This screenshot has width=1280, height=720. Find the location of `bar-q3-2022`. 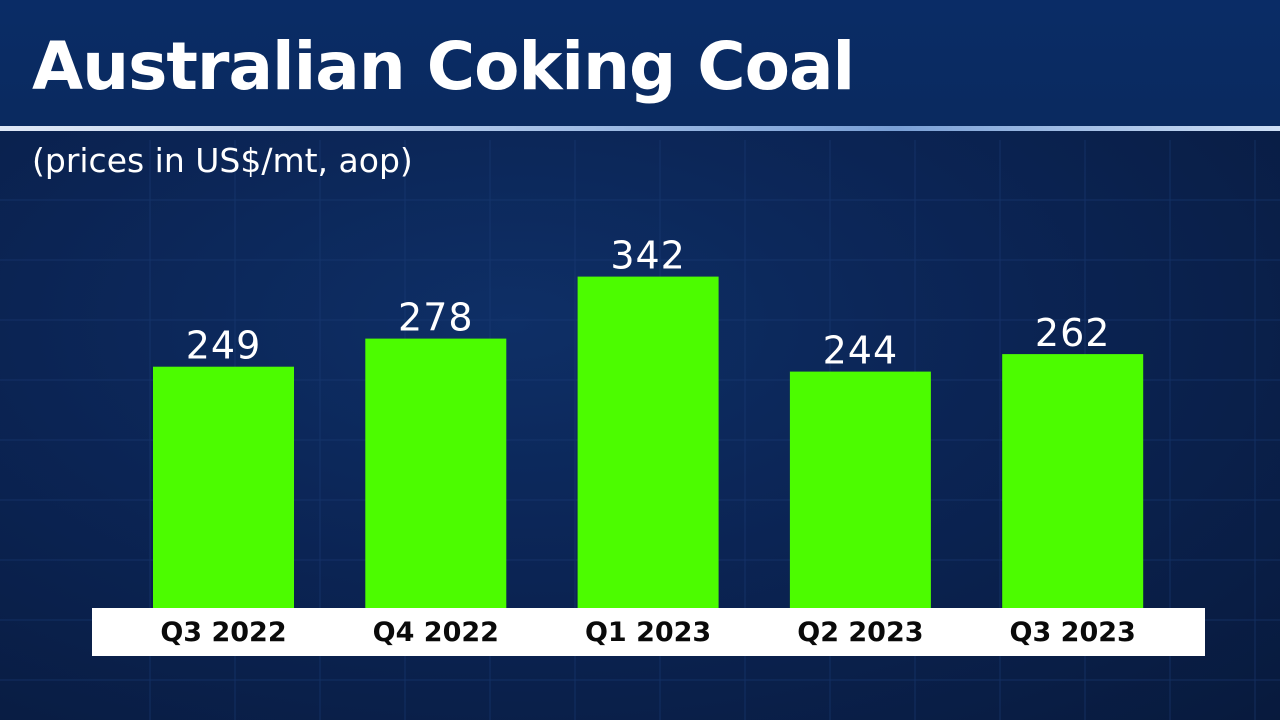

bar-q3-2022 is located at coordinates (223, 487).